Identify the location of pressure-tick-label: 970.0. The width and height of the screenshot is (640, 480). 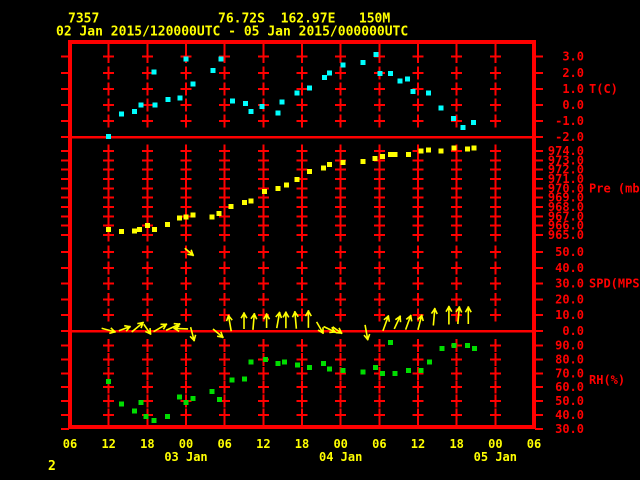
(566, 188).